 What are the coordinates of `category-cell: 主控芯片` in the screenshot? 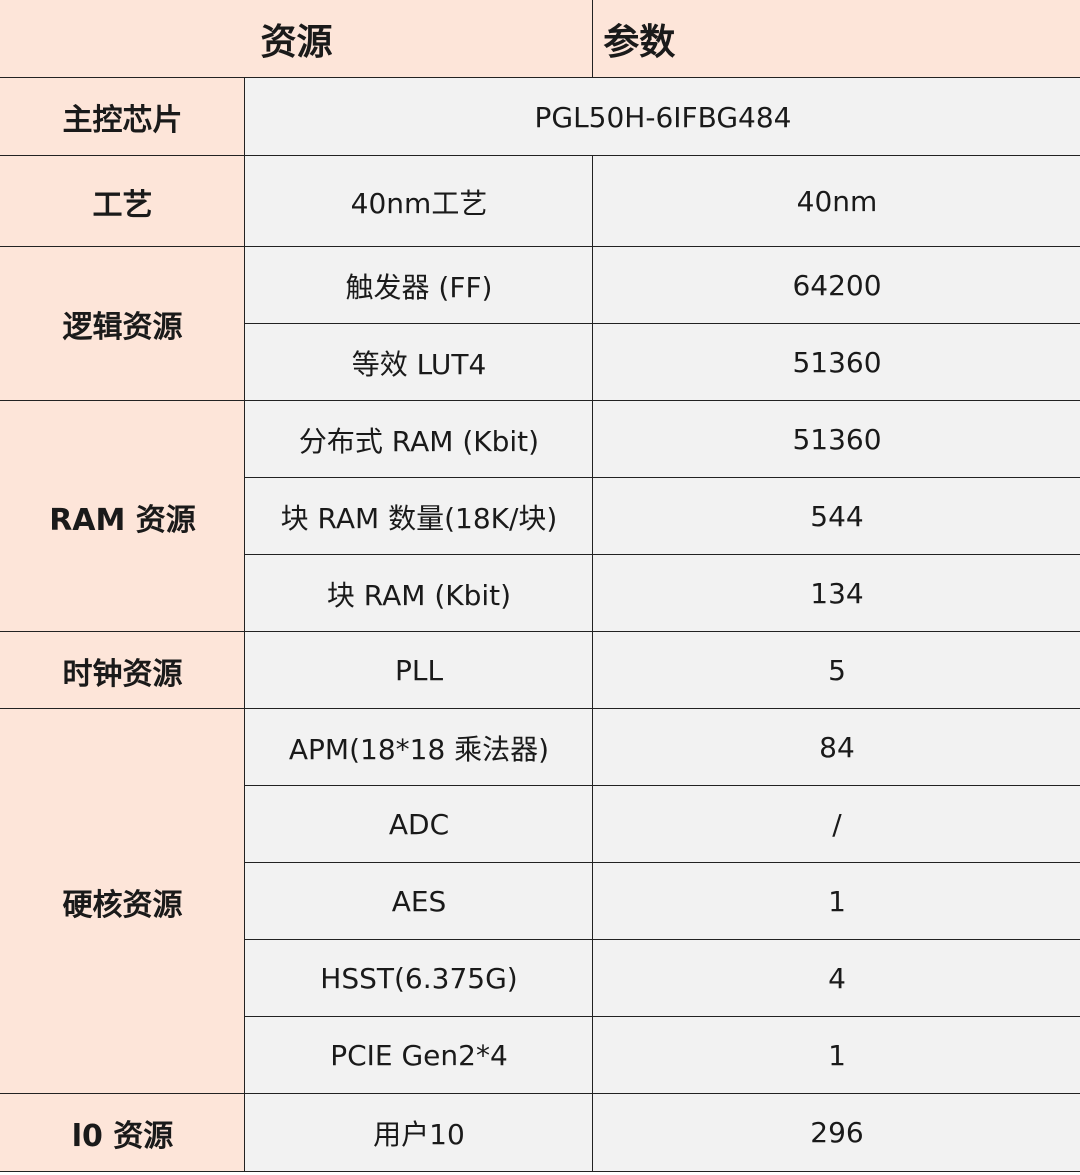 It's located at (123, 117).